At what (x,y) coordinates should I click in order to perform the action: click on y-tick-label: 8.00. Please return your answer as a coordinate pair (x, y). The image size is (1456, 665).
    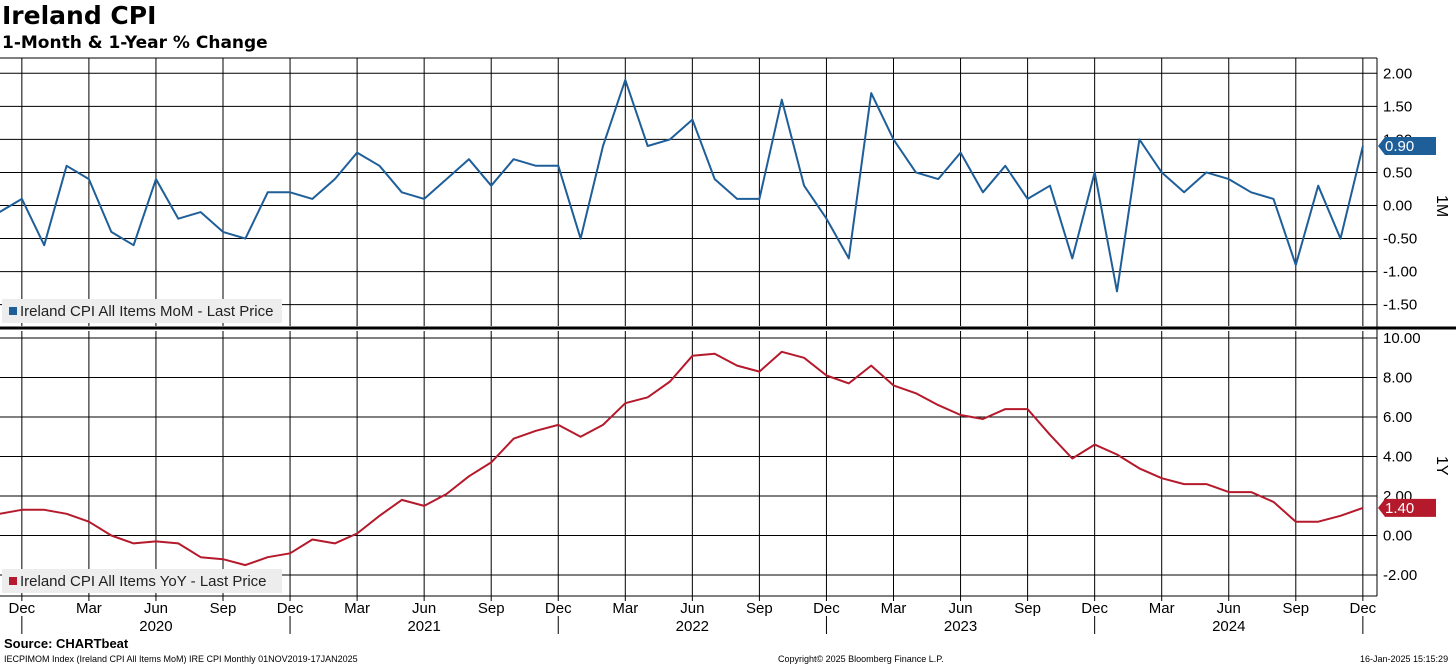
    Looking at the image, I should click on (1397, 378).